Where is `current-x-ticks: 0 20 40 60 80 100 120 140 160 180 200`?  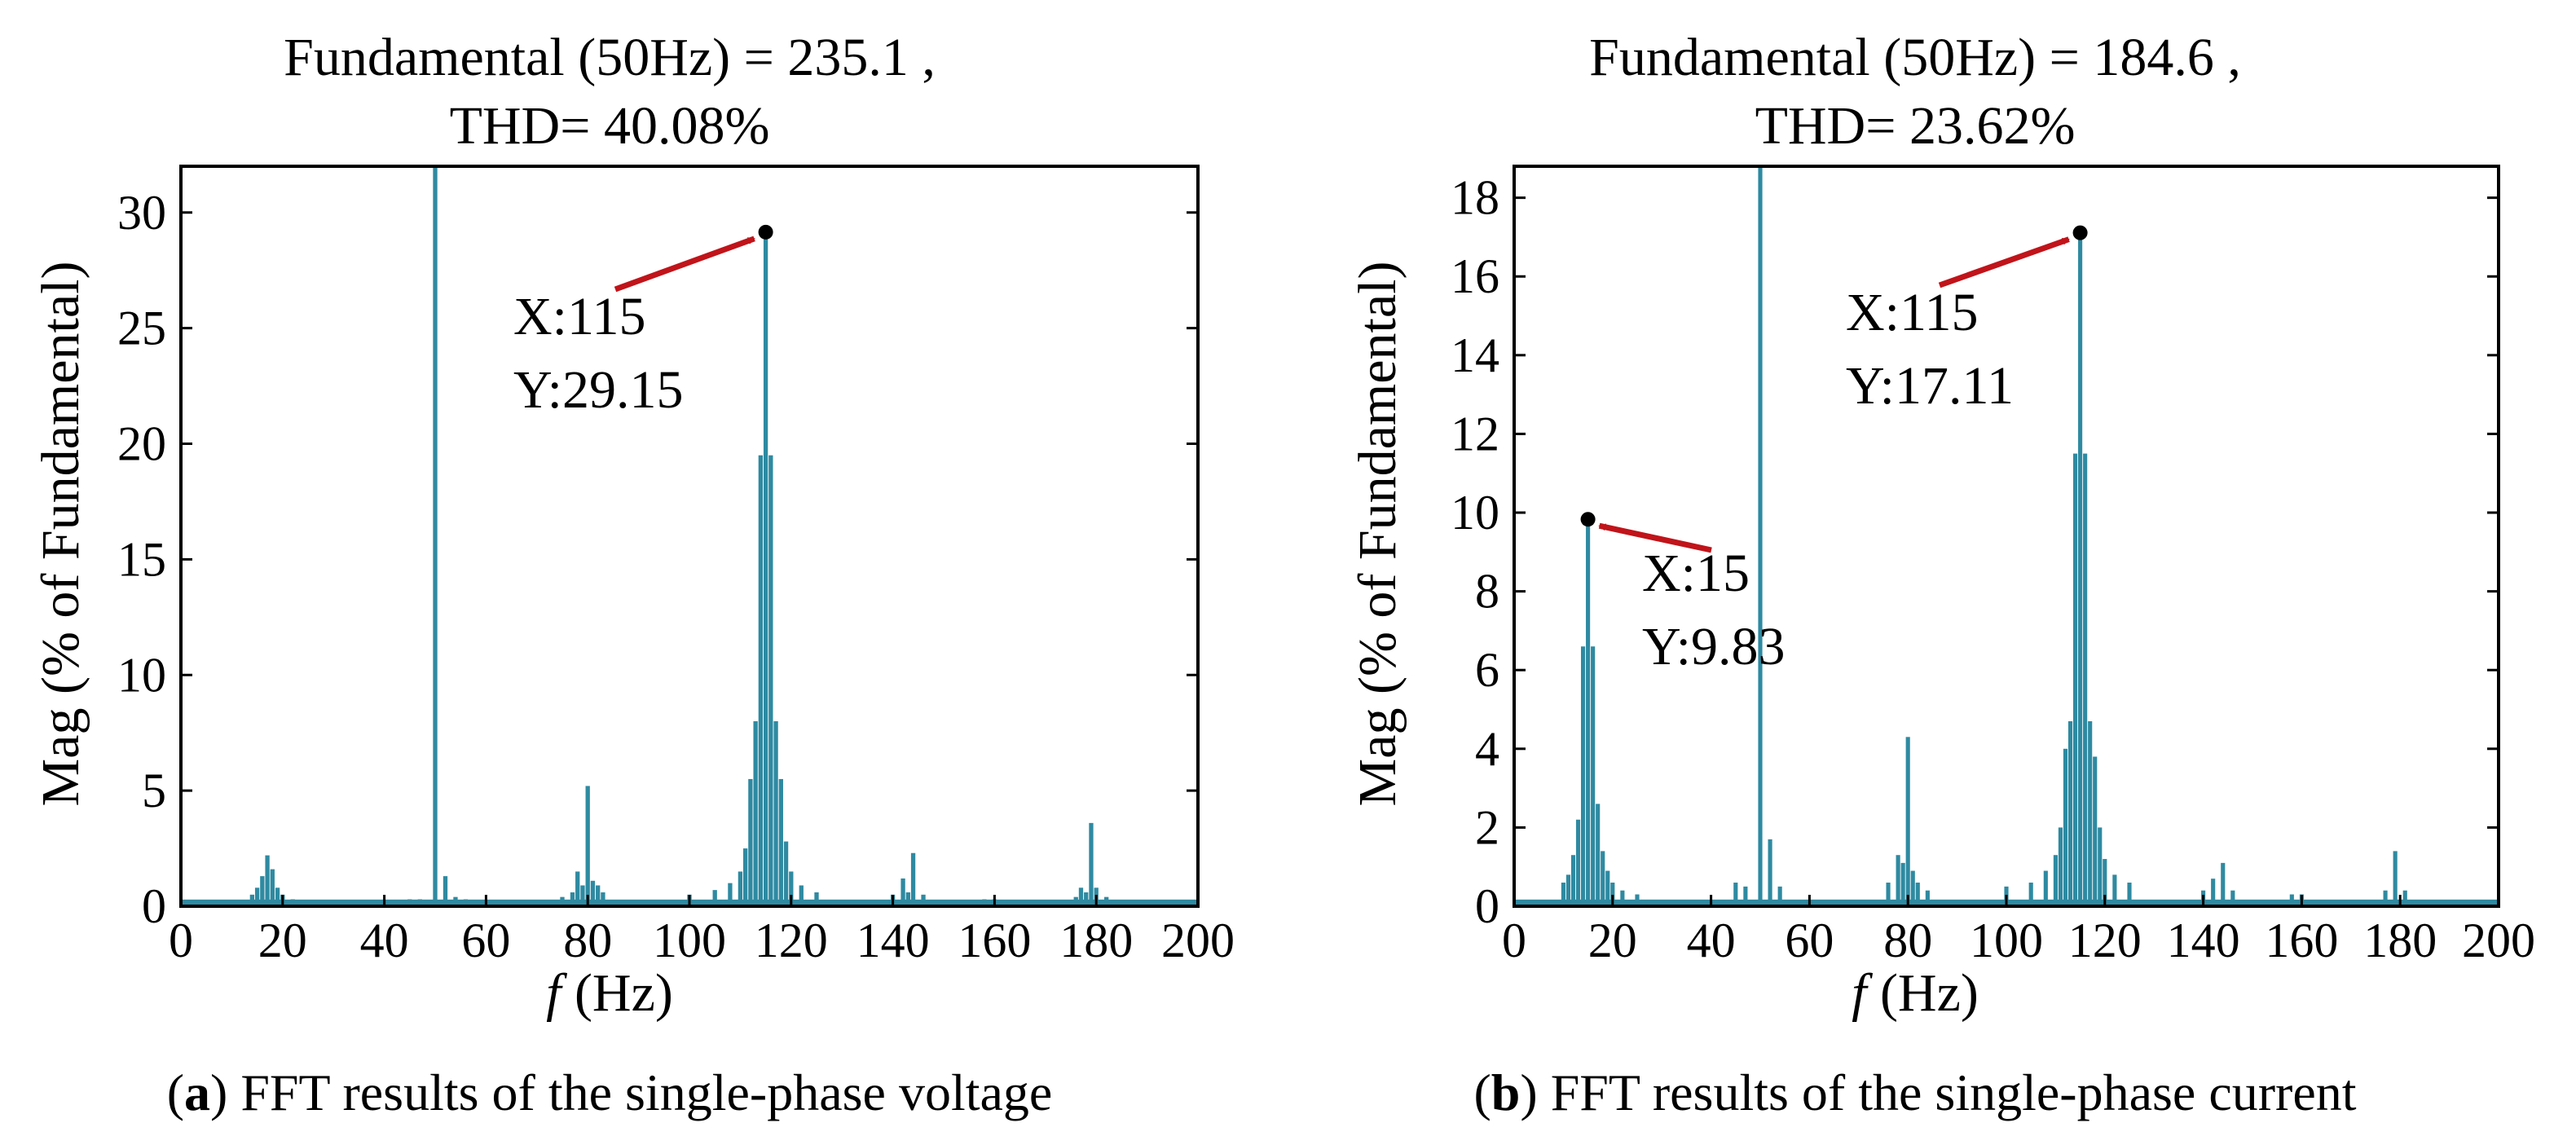 current-x-ticks: 0 20 40 60 80 100 120 140 160 180 200 is located at coordinates (2019, 931).